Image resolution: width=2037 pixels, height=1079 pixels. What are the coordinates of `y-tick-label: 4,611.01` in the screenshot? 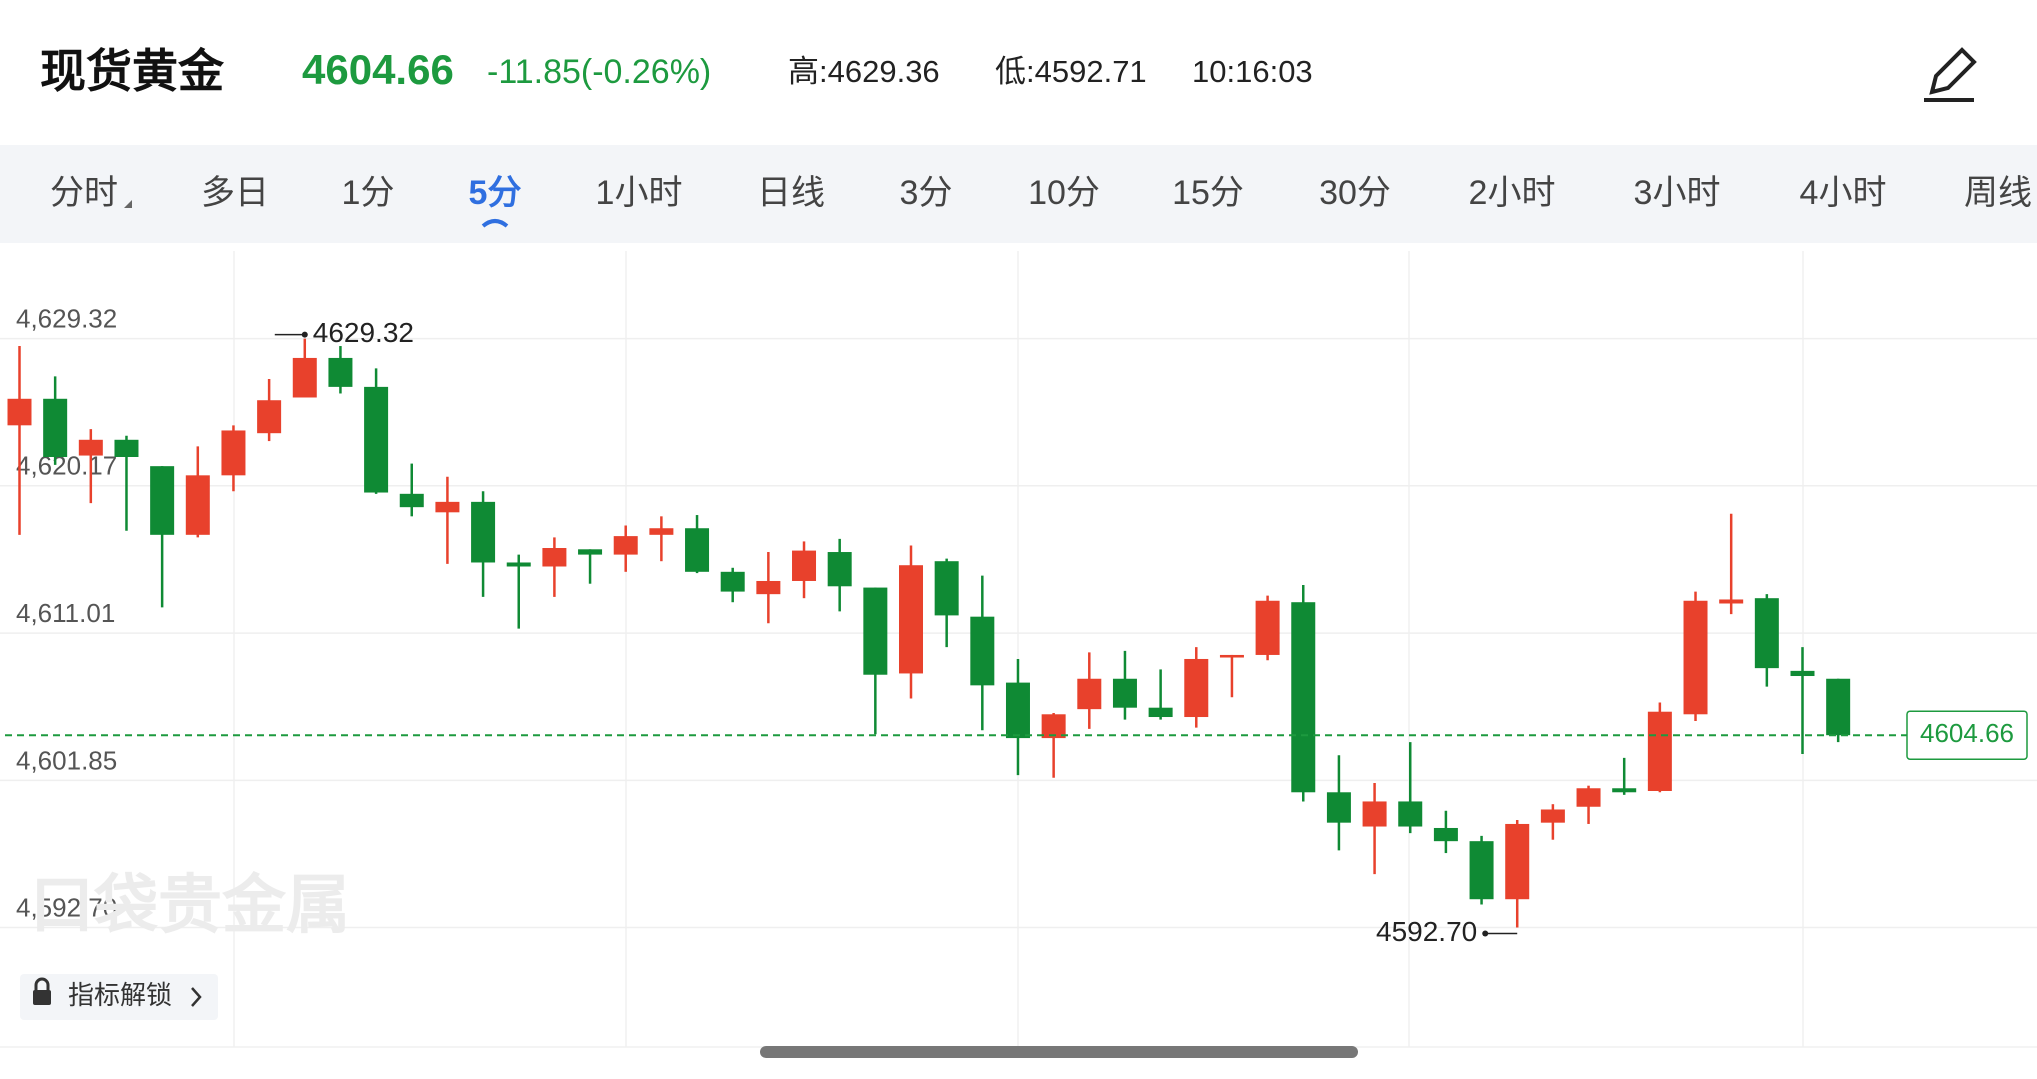 It's located at (65, 613).